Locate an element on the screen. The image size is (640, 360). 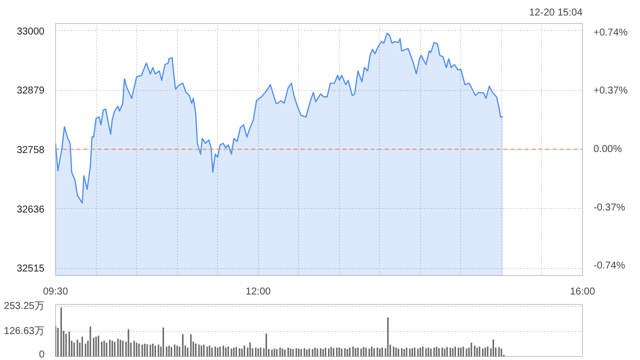
y2-tick-label: -0.37% is located at coordinates (610, 208).